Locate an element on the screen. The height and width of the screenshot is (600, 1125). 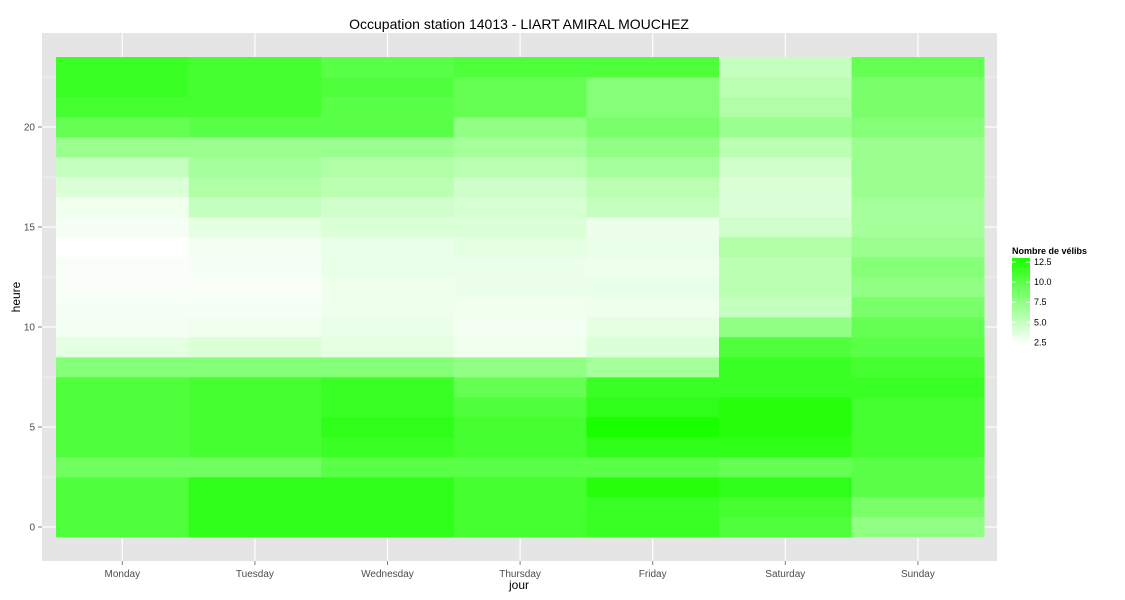
legend-label: 7.5 is located at coordinates (1040, 302).